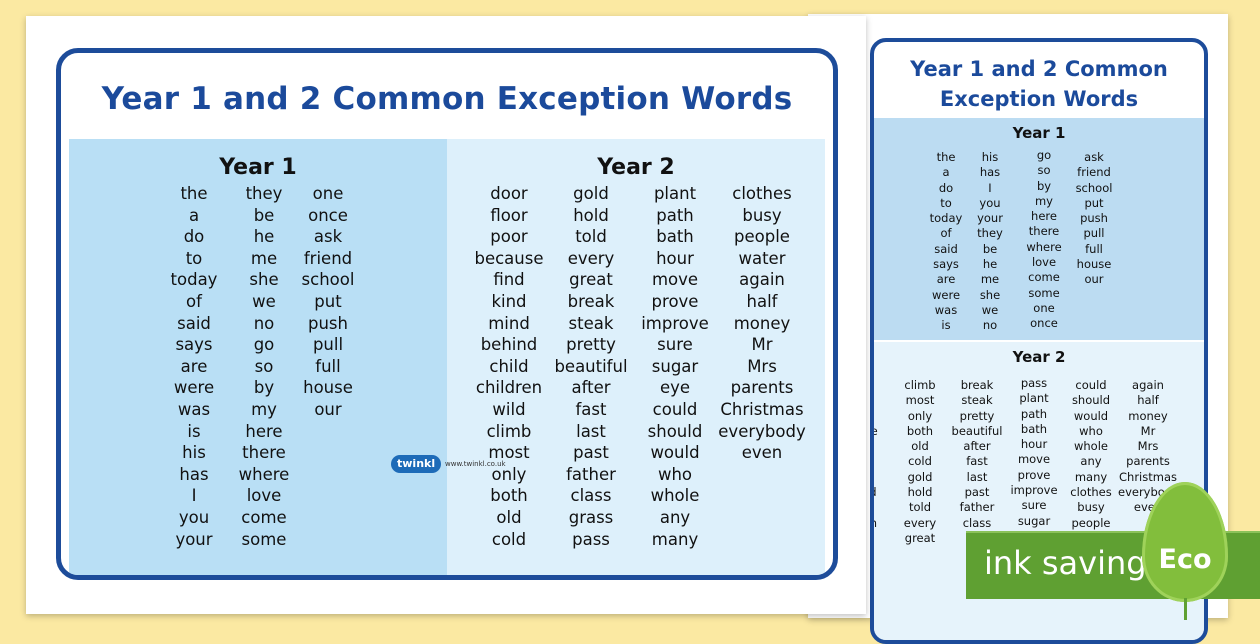  What do you see at coordinates (920, 400) in the screenshot?
I see `word: most` at bounding box center [920, 400].